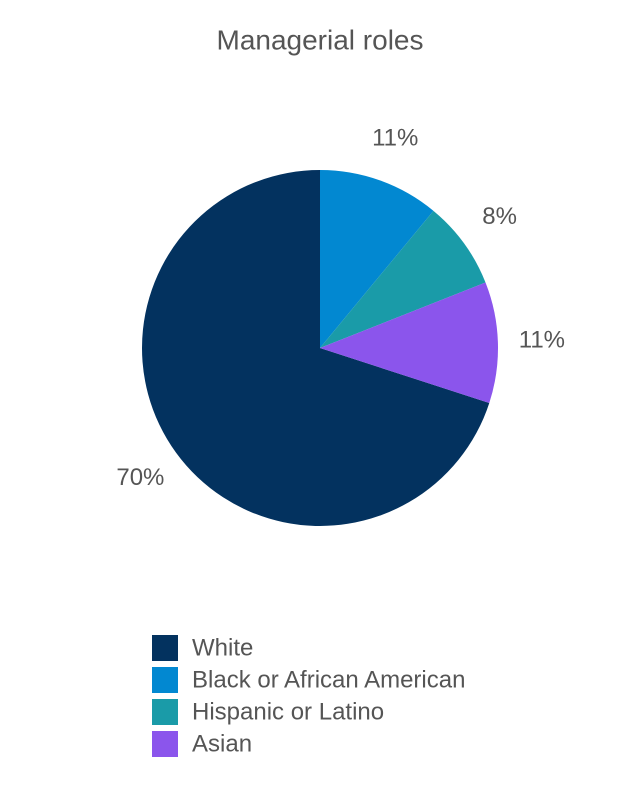 The width and height of the screenshot is (640, 800). Describe the element at coordinates (140, 477) in the screenshot. I see `data-label: 70%` at that location.